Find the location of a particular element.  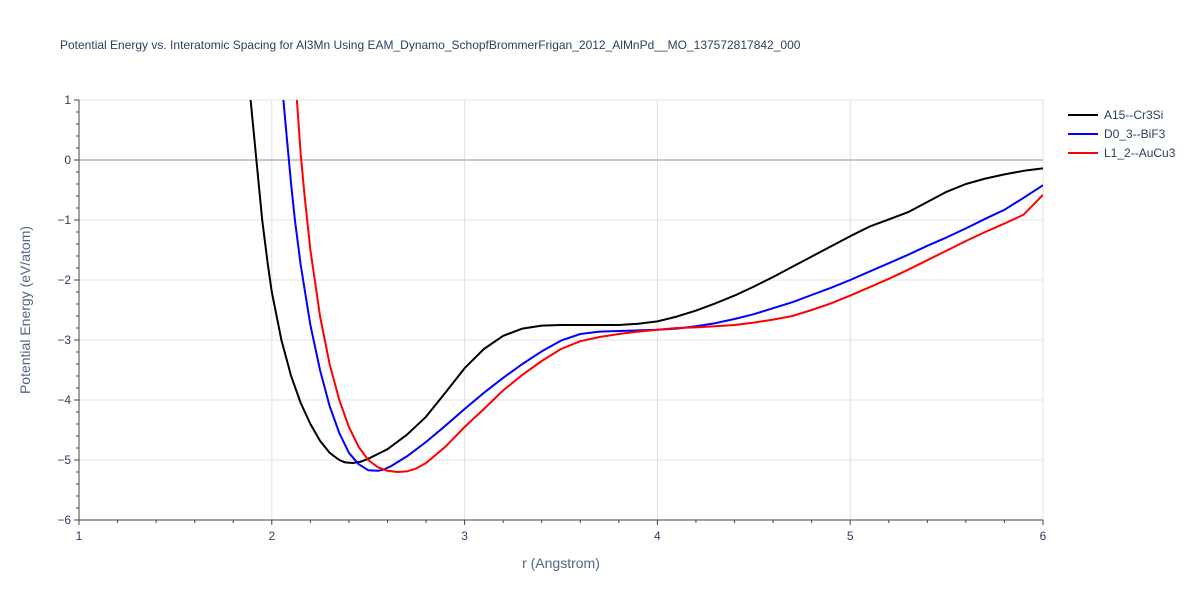

x-tick-label: 2 is located at coordinates (271, 536).